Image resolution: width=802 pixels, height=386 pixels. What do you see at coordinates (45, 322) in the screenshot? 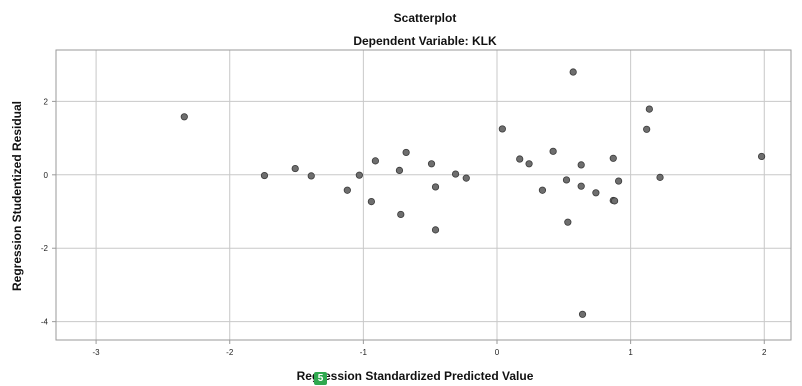
I see `y-tick-label: -4` at bounding box center [45, 322].